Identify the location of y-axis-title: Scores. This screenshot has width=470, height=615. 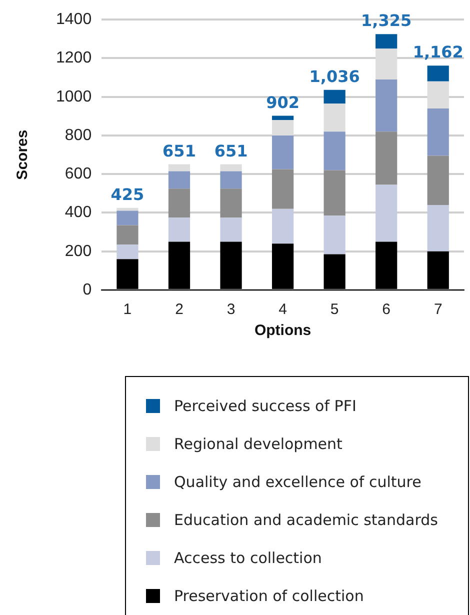
(23, 155).